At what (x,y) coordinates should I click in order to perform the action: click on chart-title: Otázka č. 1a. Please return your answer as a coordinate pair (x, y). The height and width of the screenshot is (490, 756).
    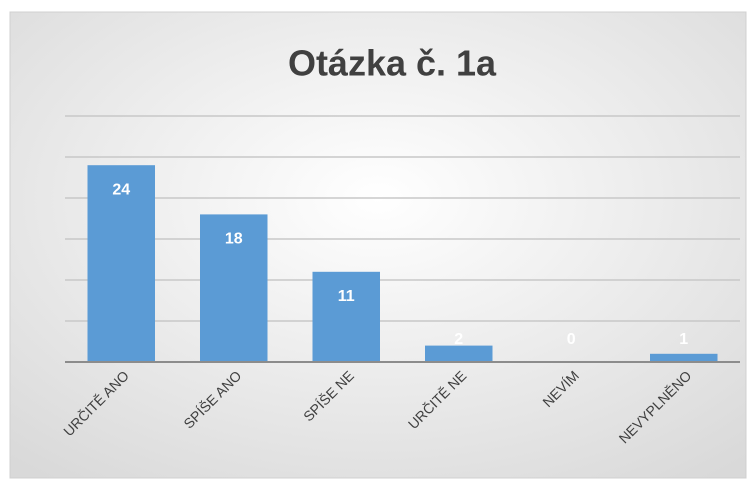
    Looking at the image, I should click on (392, 63).